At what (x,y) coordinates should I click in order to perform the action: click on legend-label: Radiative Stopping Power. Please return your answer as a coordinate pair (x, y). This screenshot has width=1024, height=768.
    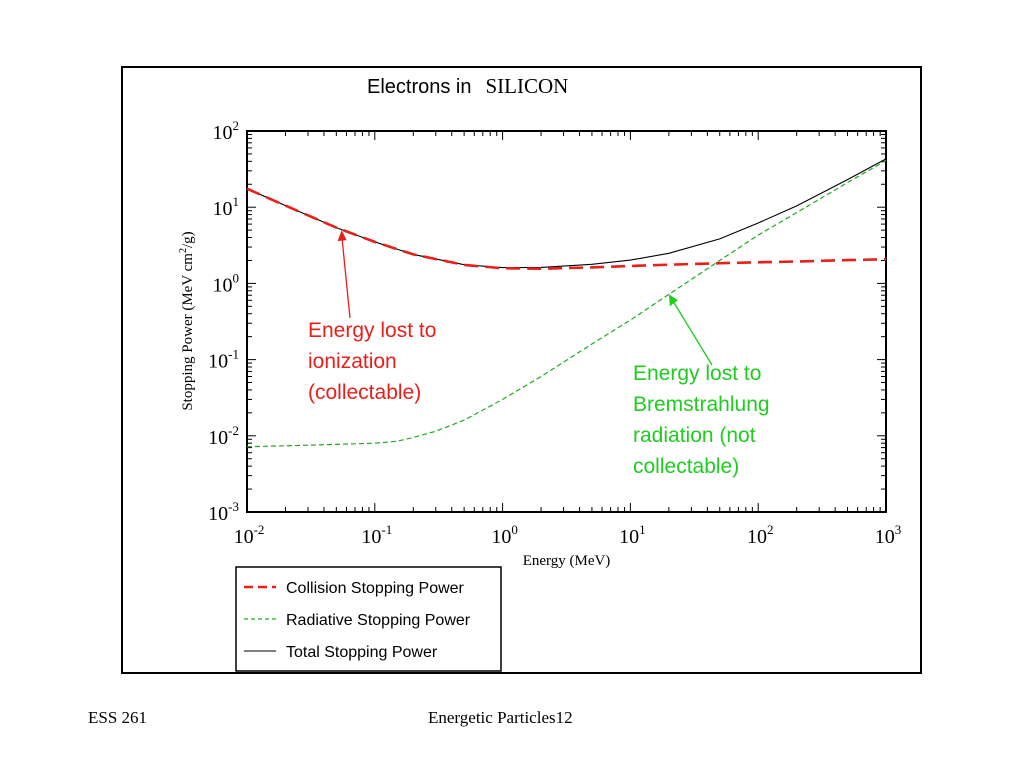
    Looking at the image, I should click on (378, 620).